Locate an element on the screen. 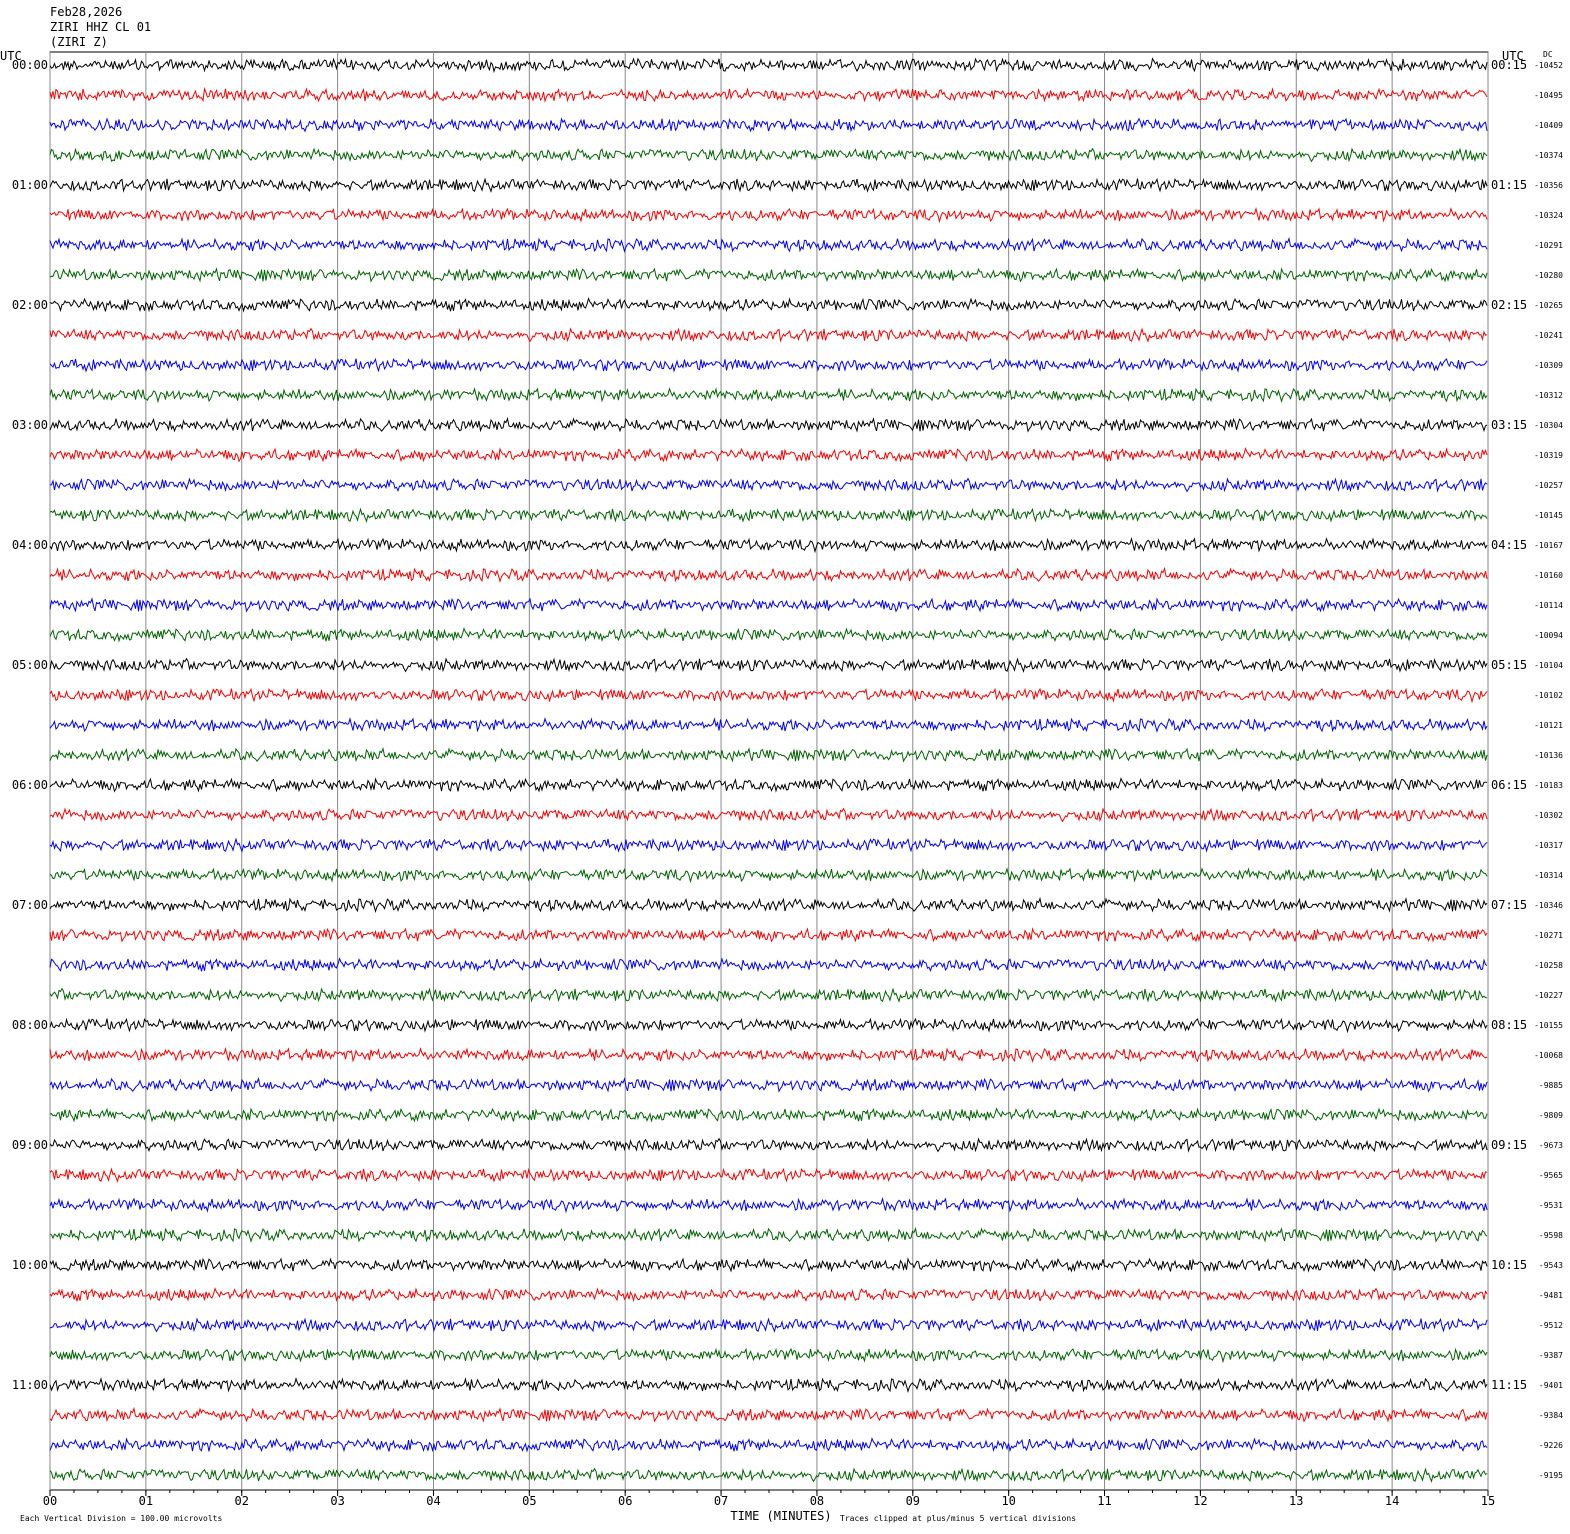  left-time-label: 05:00 is located at coordinates (30, 665).